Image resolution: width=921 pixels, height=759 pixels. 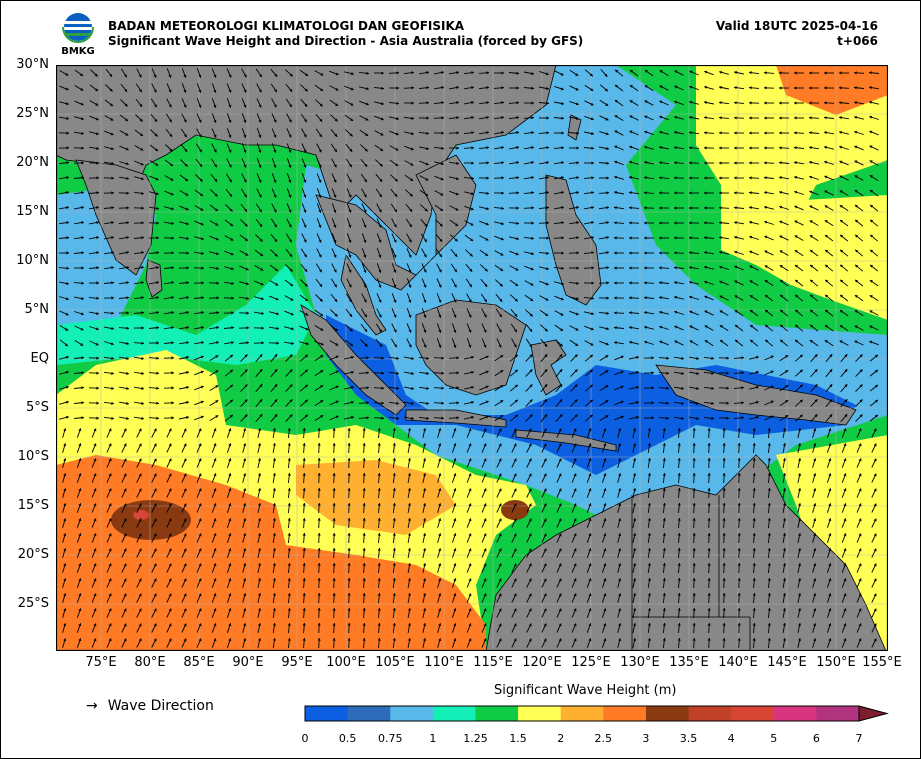 I want to click on colorbar, so click(x=596, y=713).